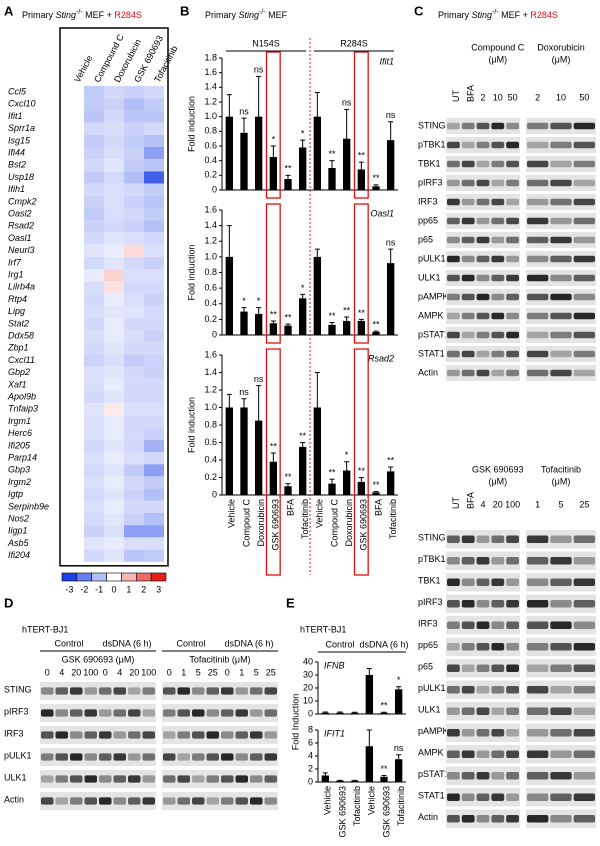 Image resolution: width=600 pixels, height=846 pixels. What do you see at coordinates (561, 47) in the screenshot?
I see `group-label: Doxorubicin` at bounding box center [561, 47].